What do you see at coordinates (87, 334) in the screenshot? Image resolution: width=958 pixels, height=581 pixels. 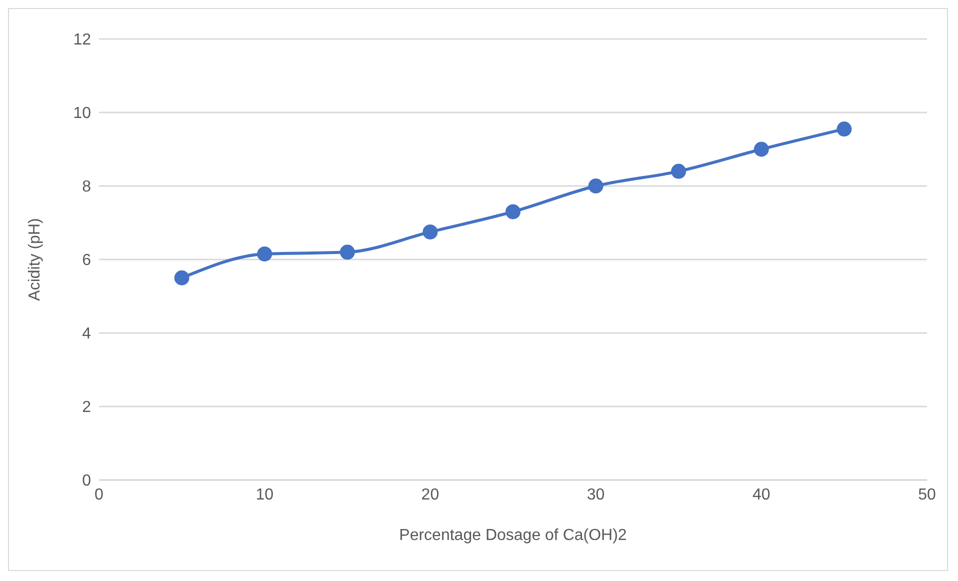 I see `y-tick-label: 4` at bounding box center [87, 334].